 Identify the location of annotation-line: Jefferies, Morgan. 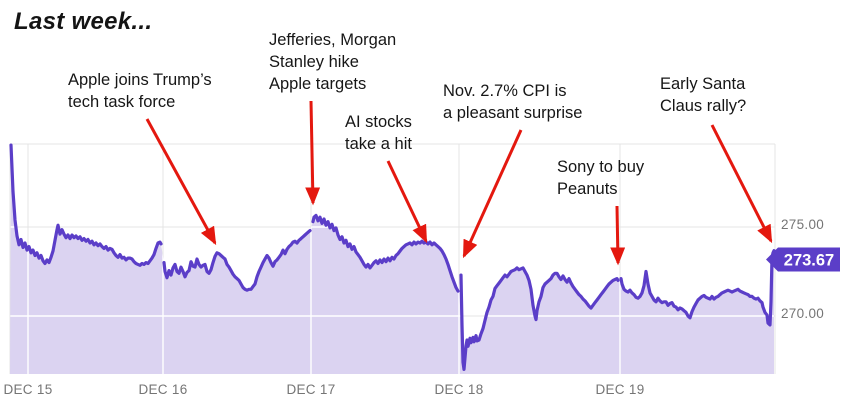
(333, 40).